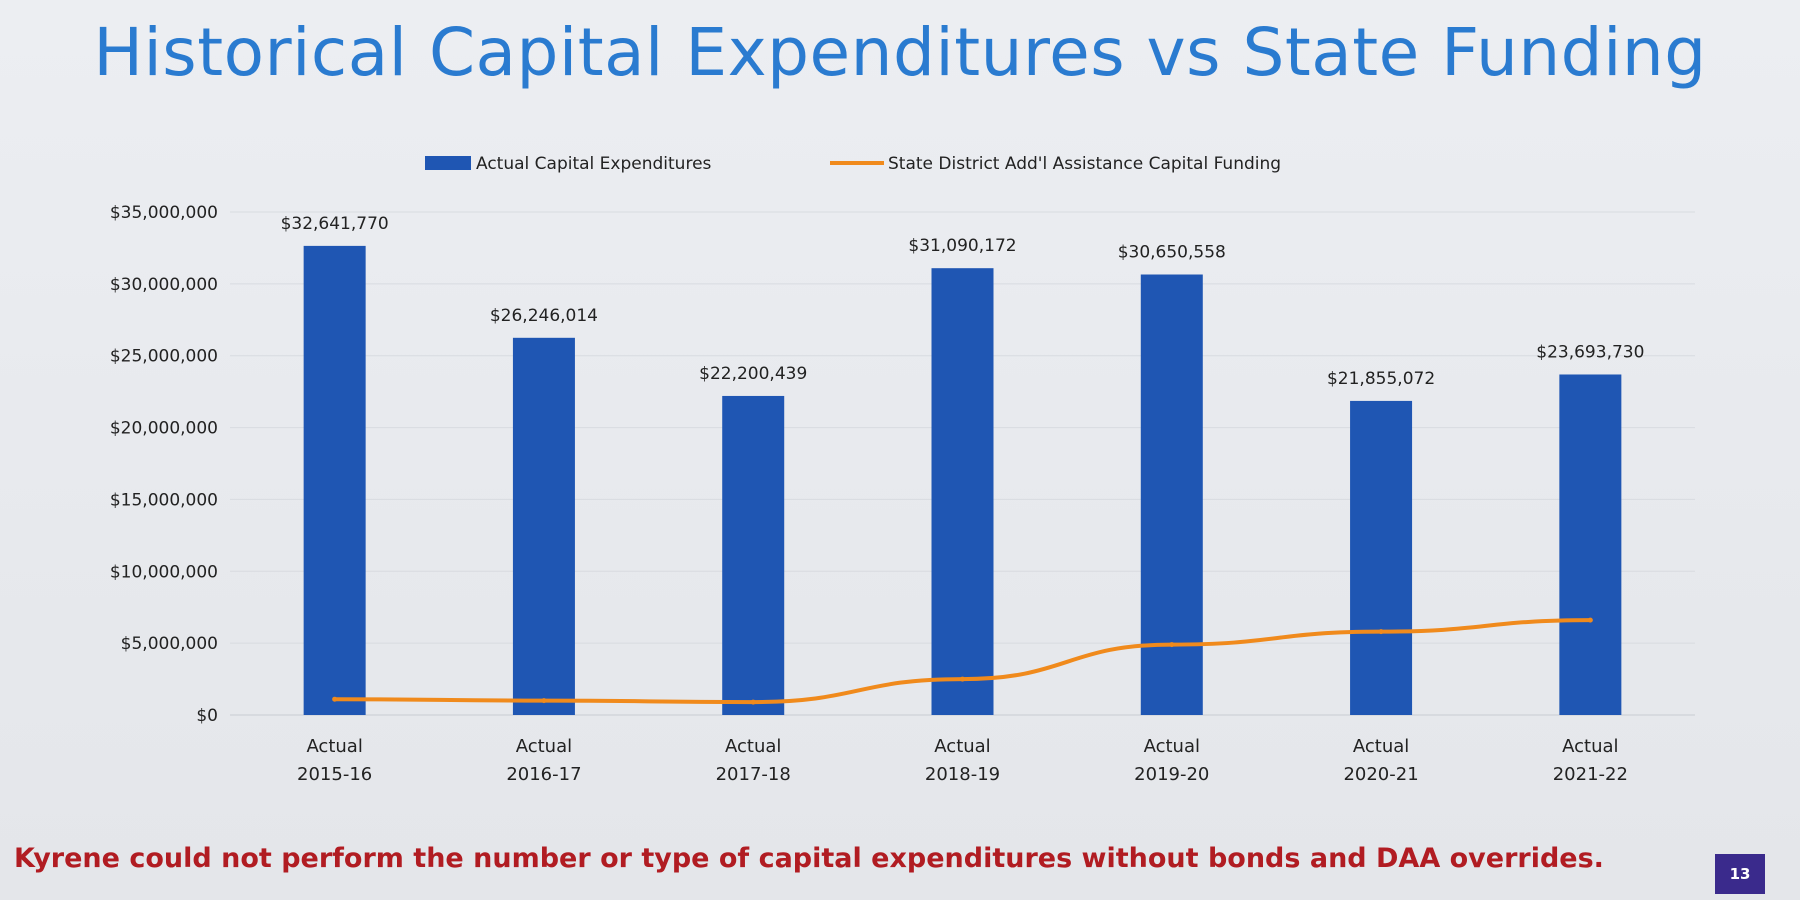  I want to click on page-number-badge: 13, so click(1740, 874).